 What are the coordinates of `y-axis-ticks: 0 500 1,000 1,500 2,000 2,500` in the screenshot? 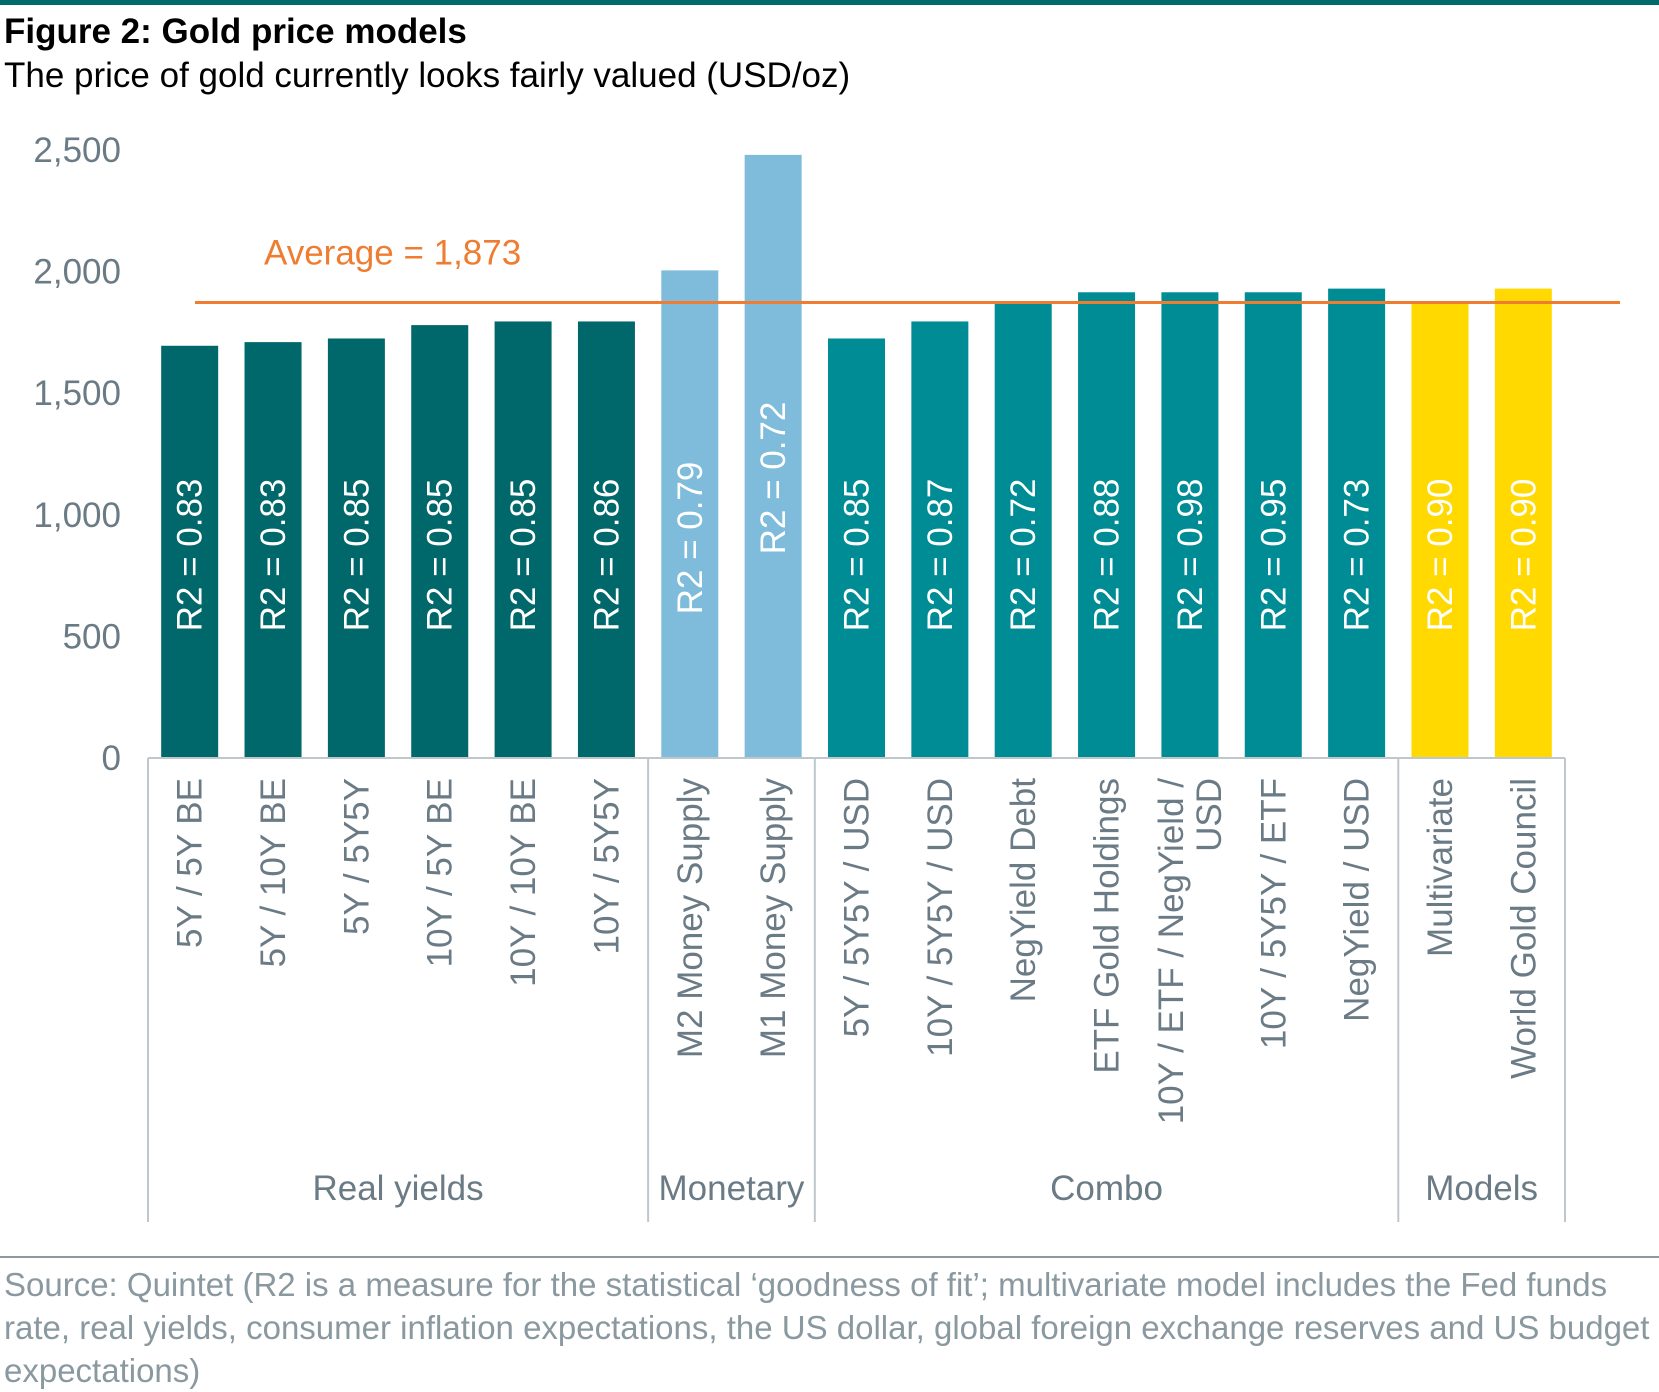 It's located at (77, 454).